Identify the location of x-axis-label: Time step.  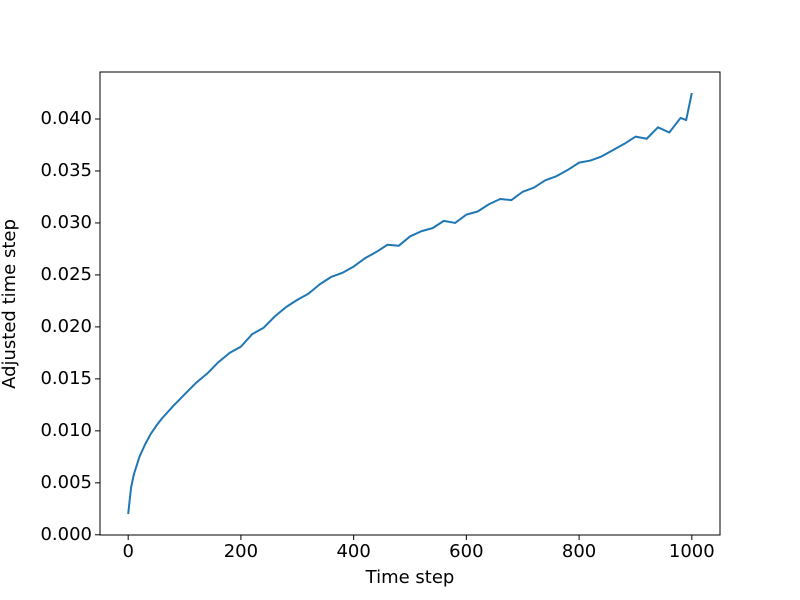
(410, 577).